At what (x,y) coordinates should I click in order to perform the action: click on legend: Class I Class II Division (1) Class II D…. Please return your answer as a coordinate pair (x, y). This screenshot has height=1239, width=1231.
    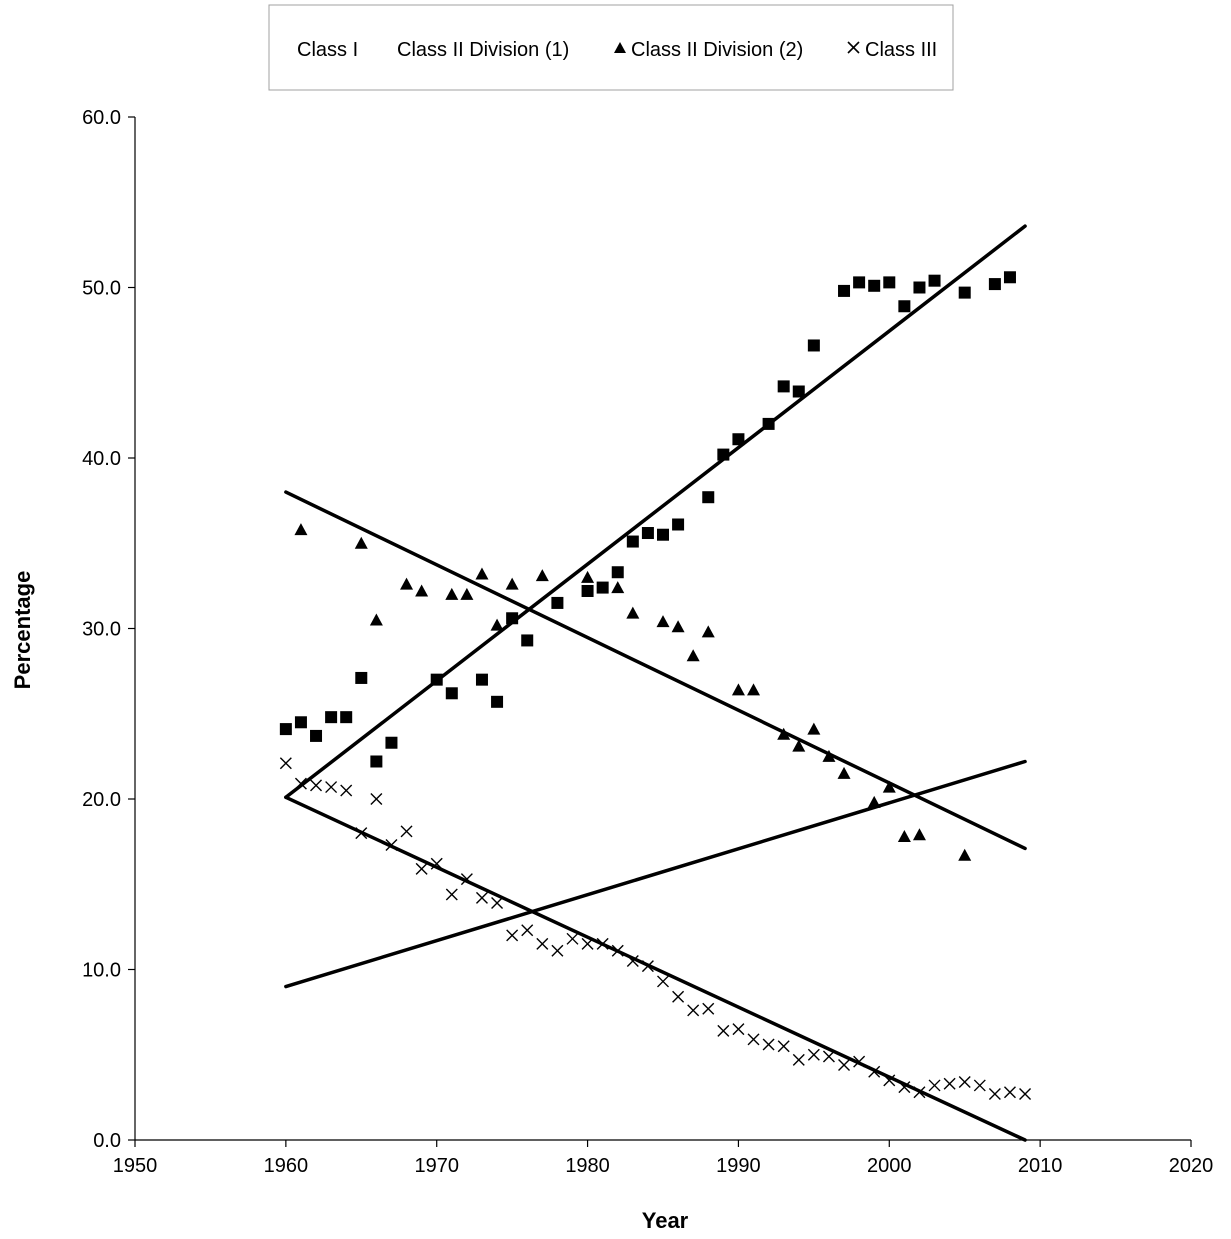
    Looking at the image, I should click on (611, 47).